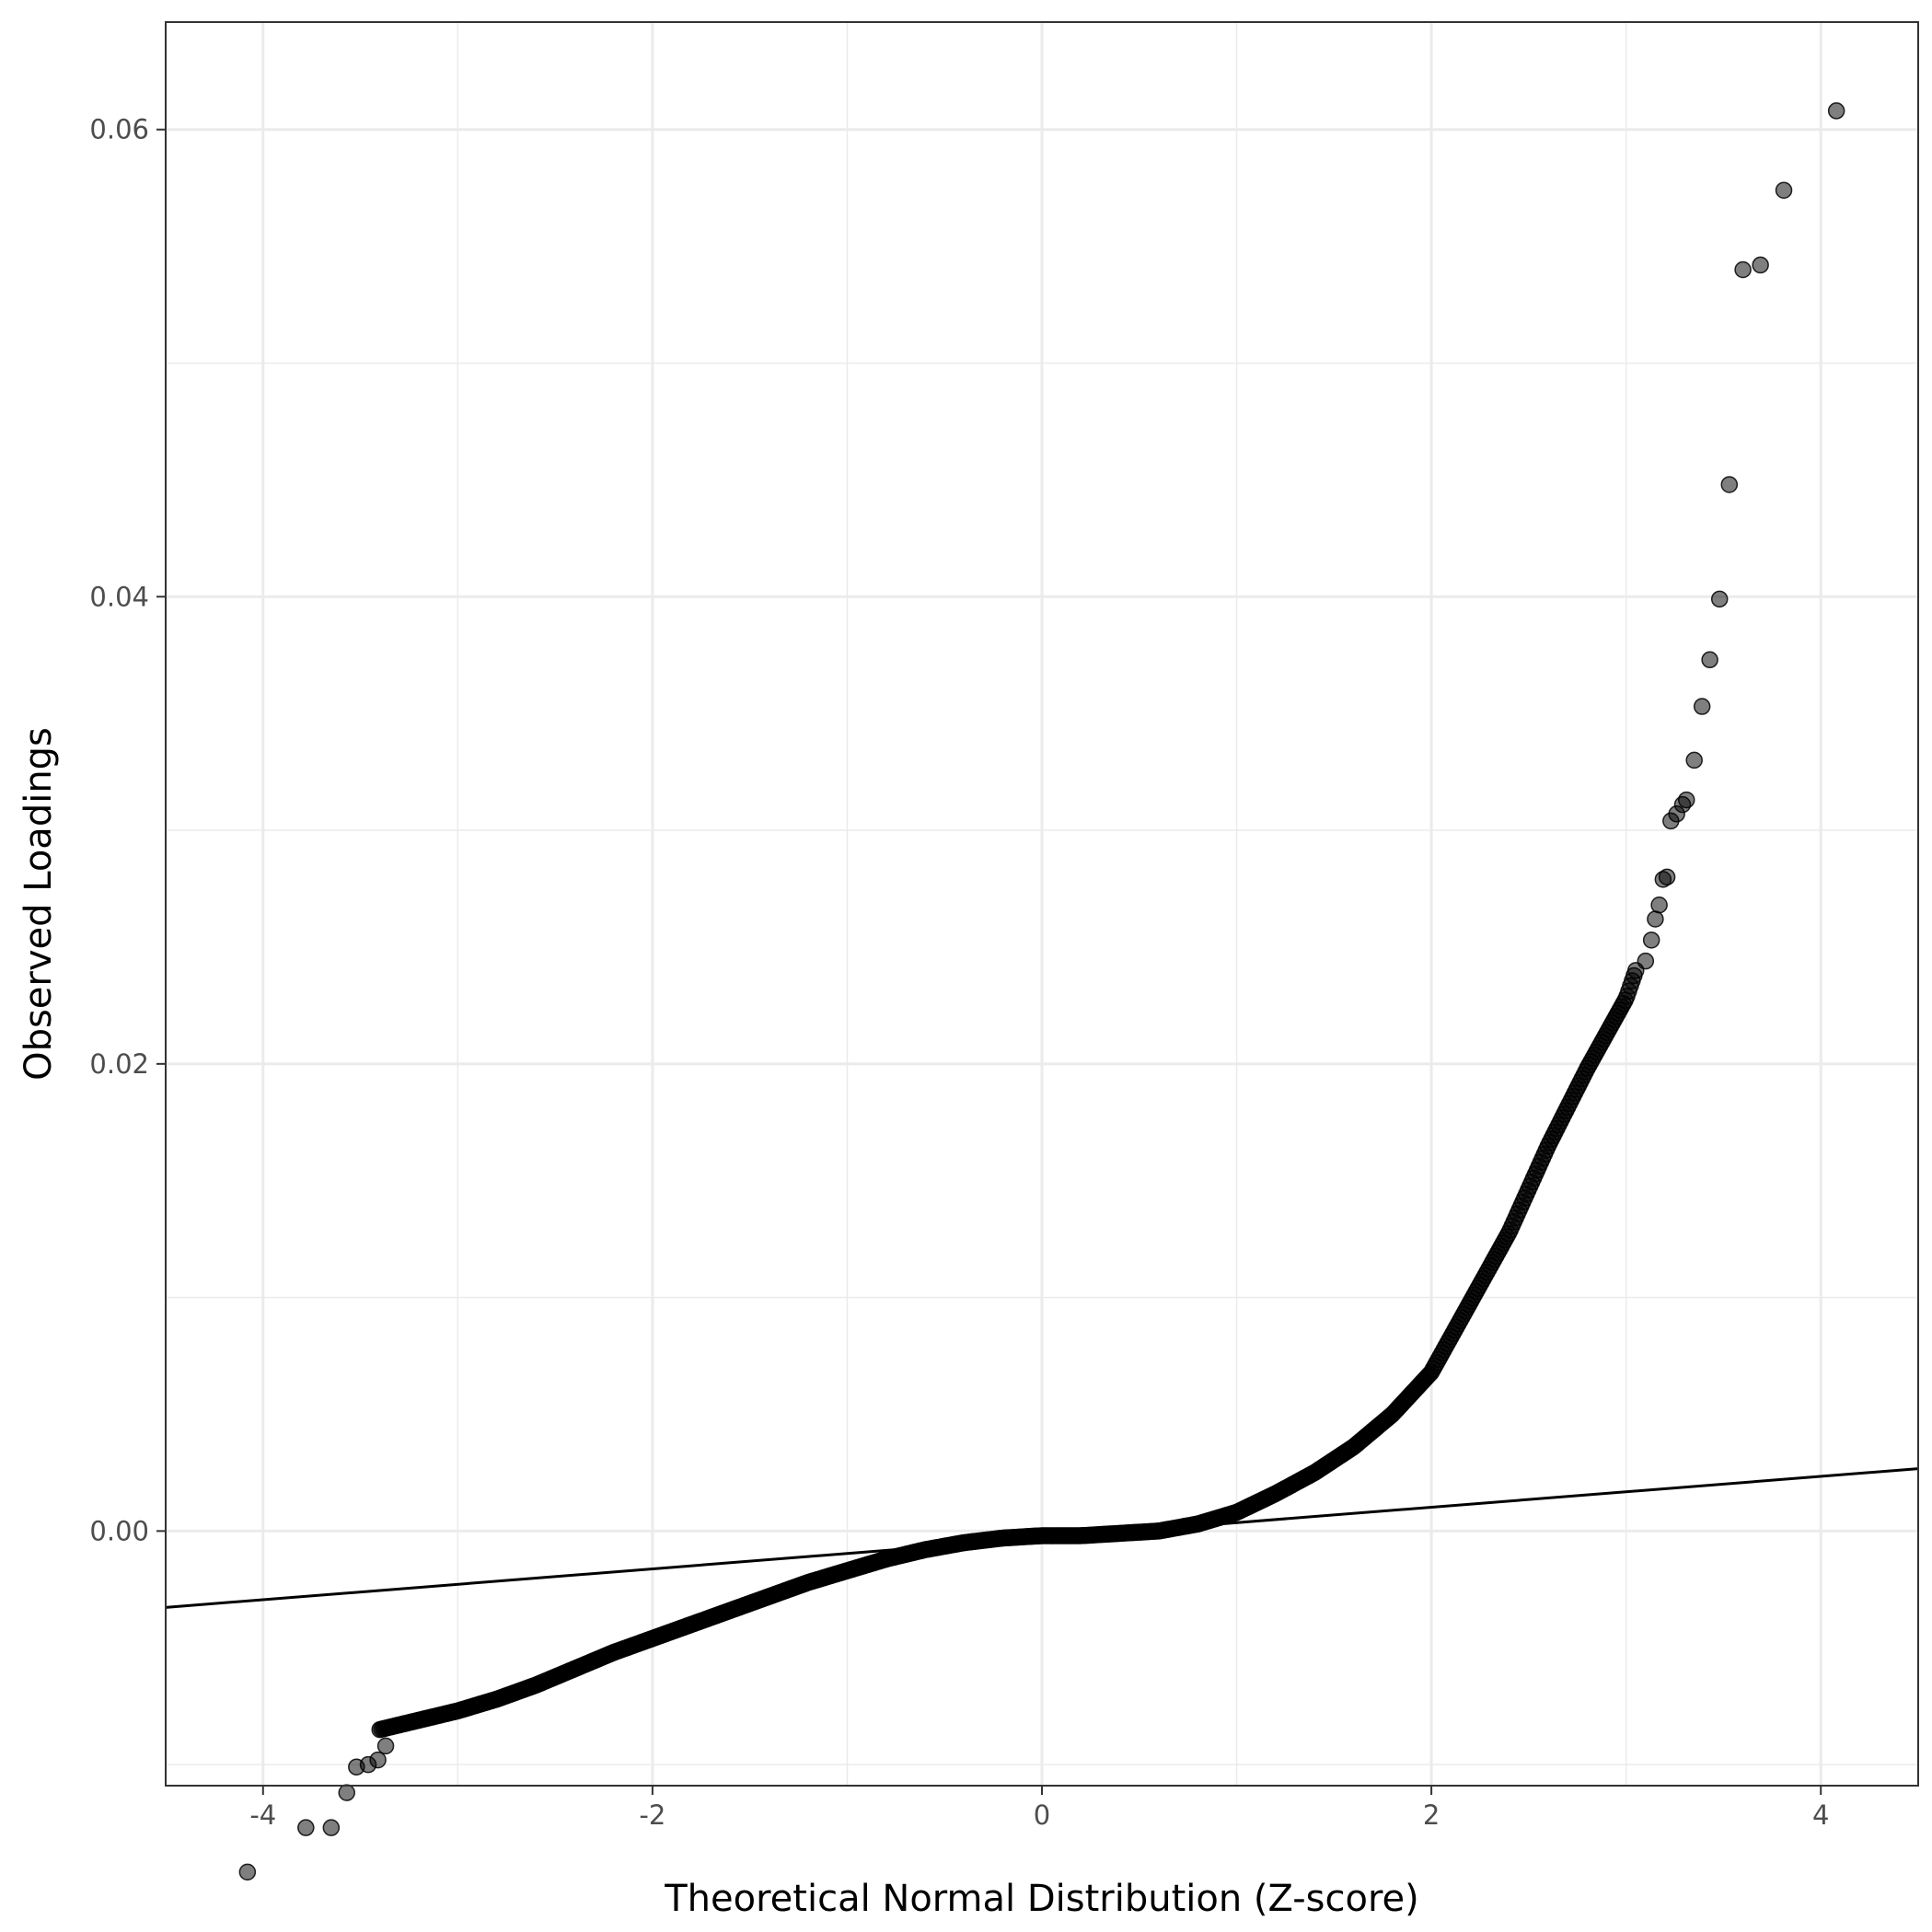  Describe the element at coordinates (119, 129) in the screenshot. I see `y-tick-label: 0.06` at that location.